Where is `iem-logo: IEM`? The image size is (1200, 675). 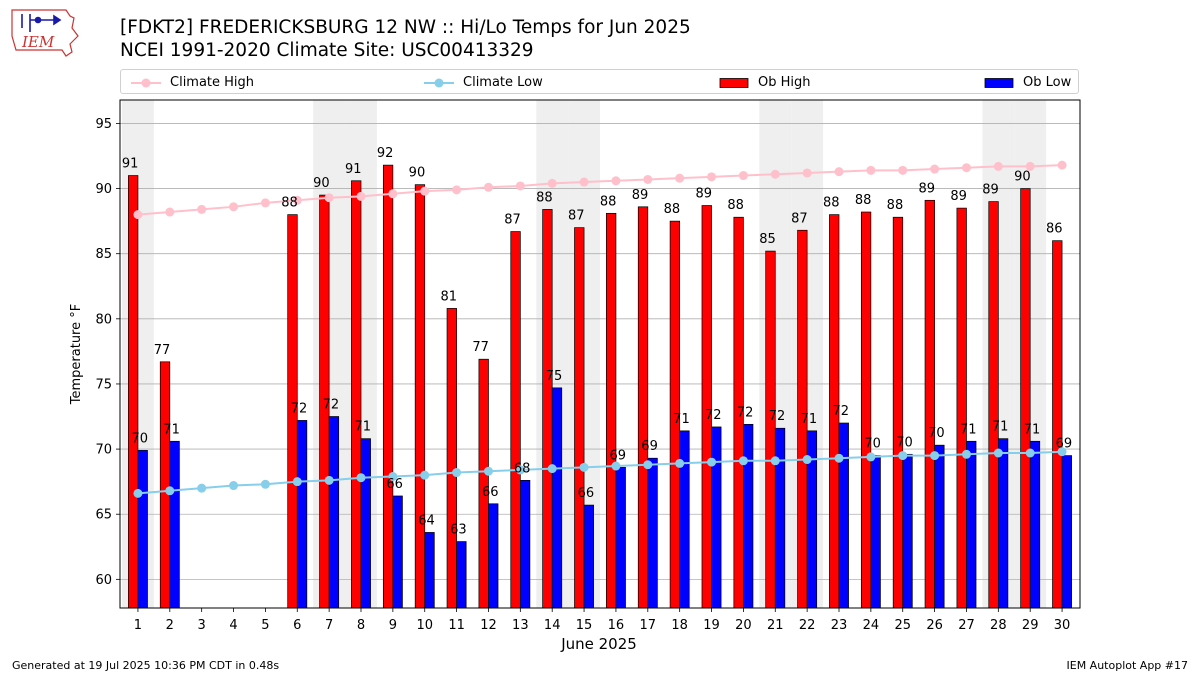 iem-logo: IEM is located at coordinates (45, 33).